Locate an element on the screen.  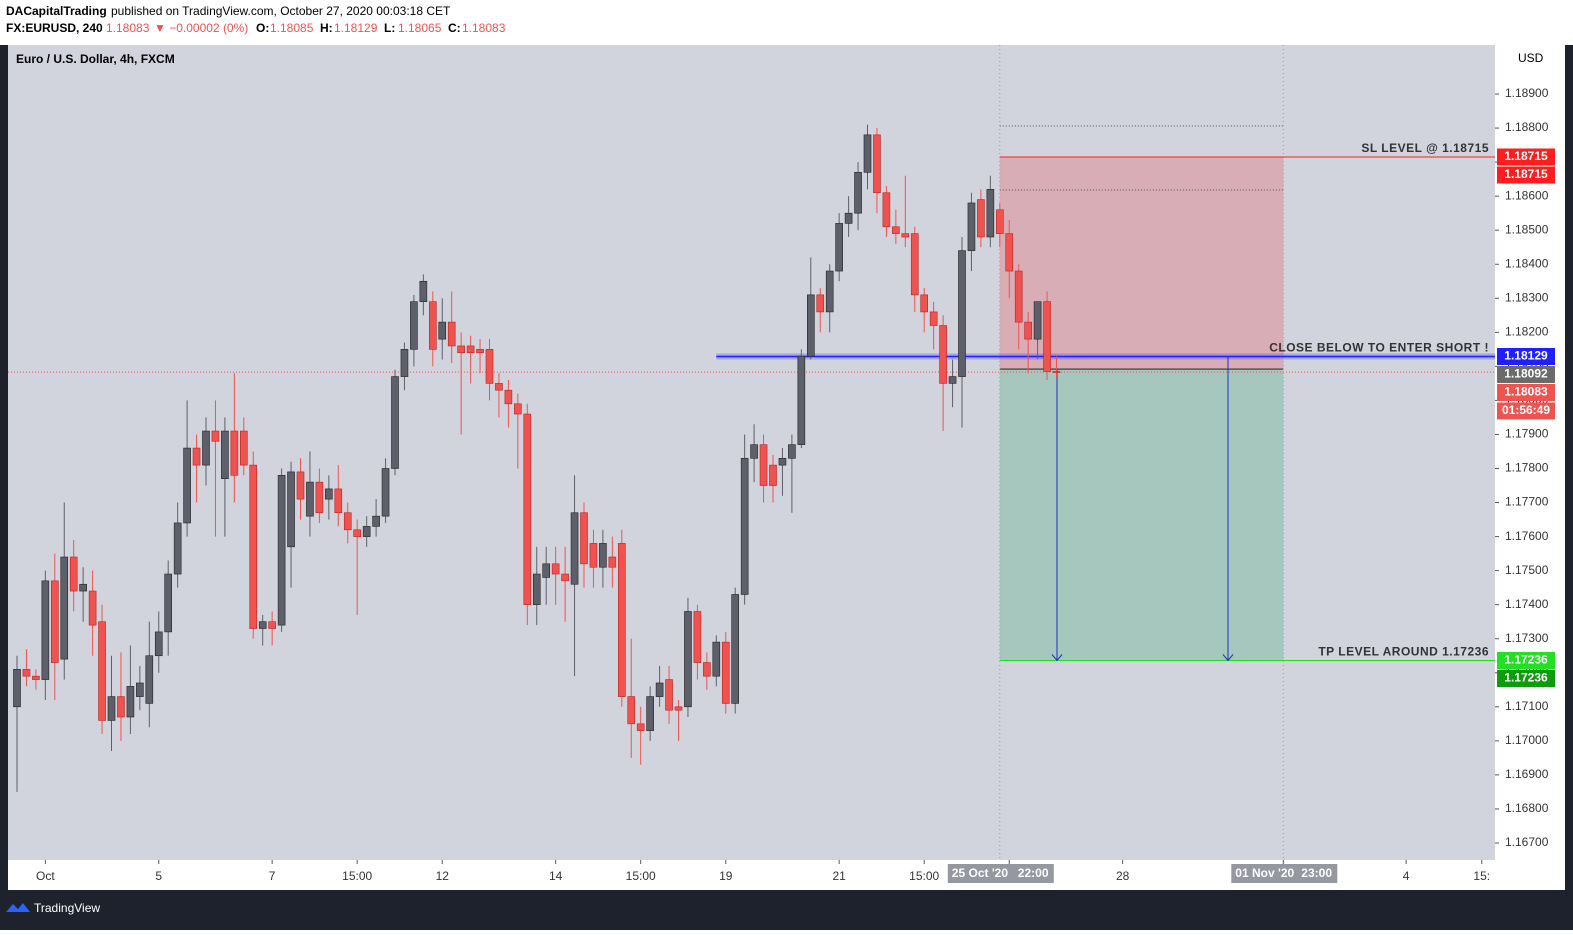
ohlc-value: 1.18065 is located at coordinates (420, 28).